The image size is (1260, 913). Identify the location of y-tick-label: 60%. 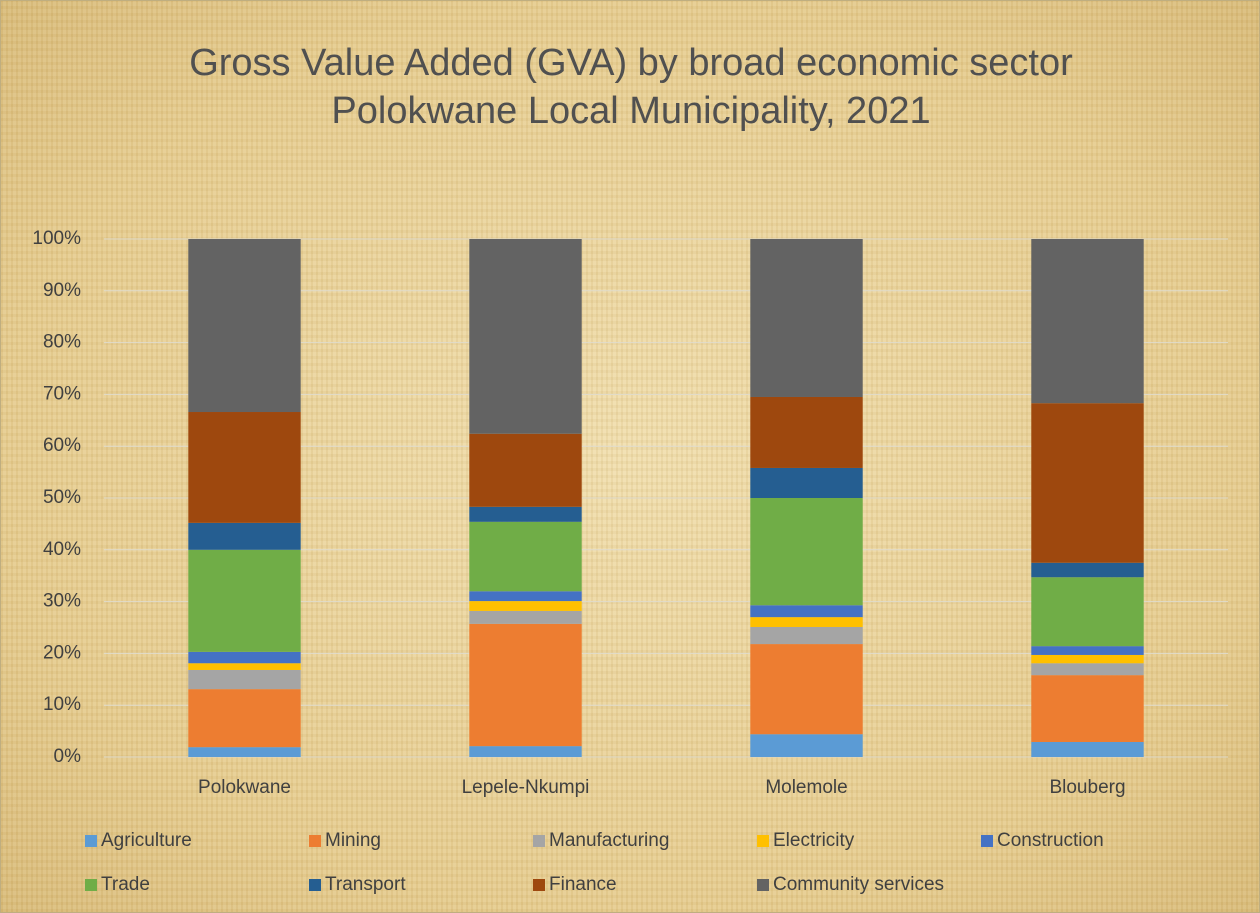
(62, 445).